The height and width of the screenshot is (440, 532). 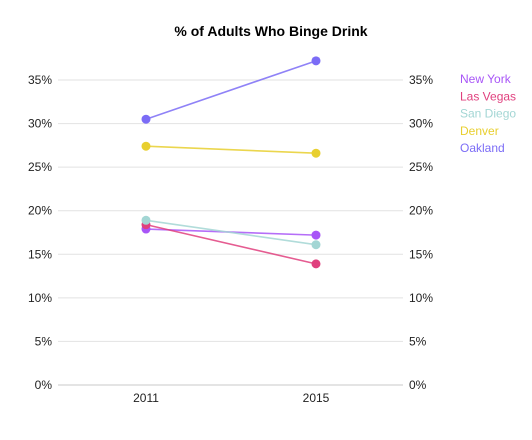 I want to click on y-tick-label-right: 15%, so click(x=421, y=254).